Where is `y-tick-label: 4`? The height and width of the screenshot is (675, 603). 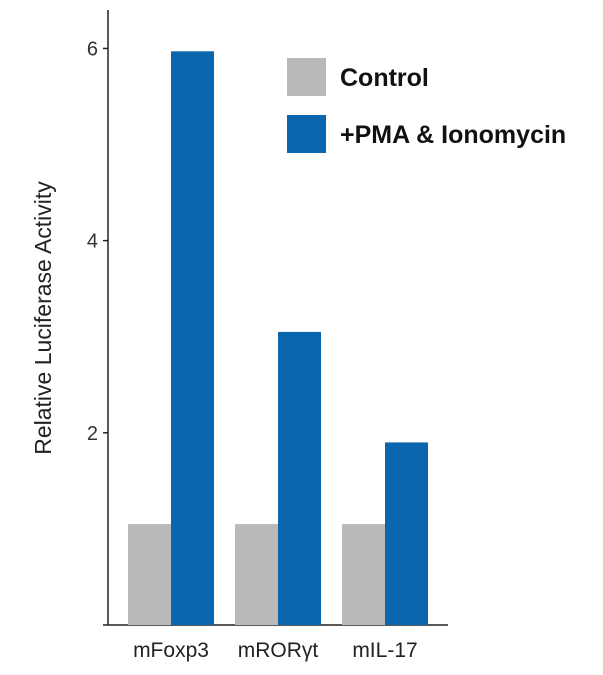
y-tick-label: 4 is located at coordinates (92, 242).